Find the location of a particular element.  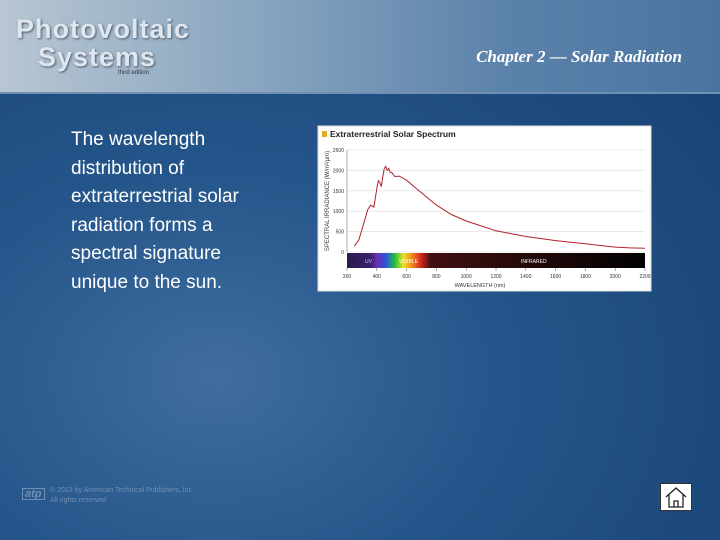

y-tick-label: 1000 is located at coordinates (338, 212).